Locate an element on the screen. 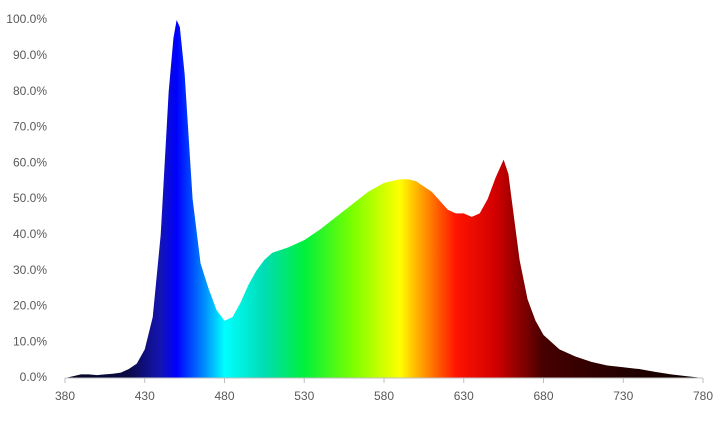 The width and height of the screenshot is (728, 423). y-tick-label: 50.0% is located at coordinates (30, 198).